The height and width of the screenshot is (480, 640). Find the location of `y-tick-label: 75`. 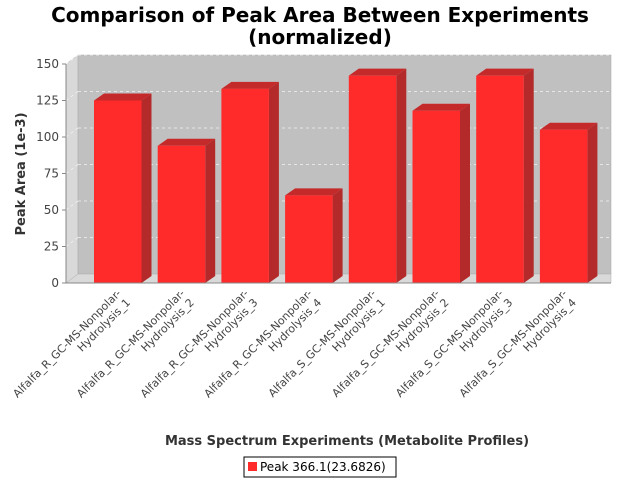

y-tick-label: 75 is located at coordinates (51, 174).